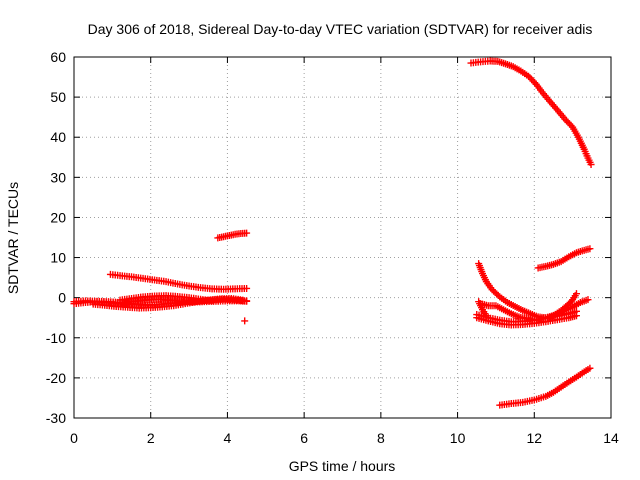 This screenshot has height=480, width=640. Describe the element at coordinates (458, 438) in the screenshot. I see `x-tick-label: 10` at that location.